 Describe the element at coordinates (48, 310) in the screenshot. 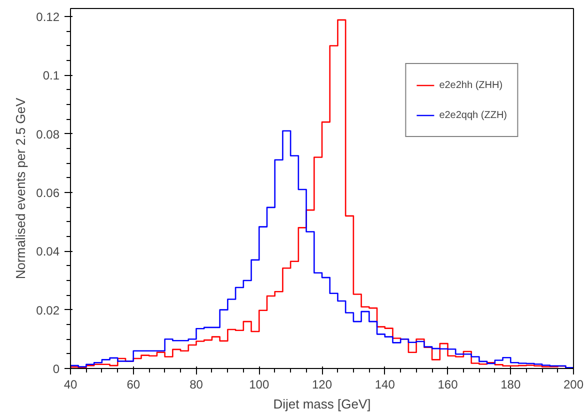

I see `y-tick-label: 0.02` at that location.